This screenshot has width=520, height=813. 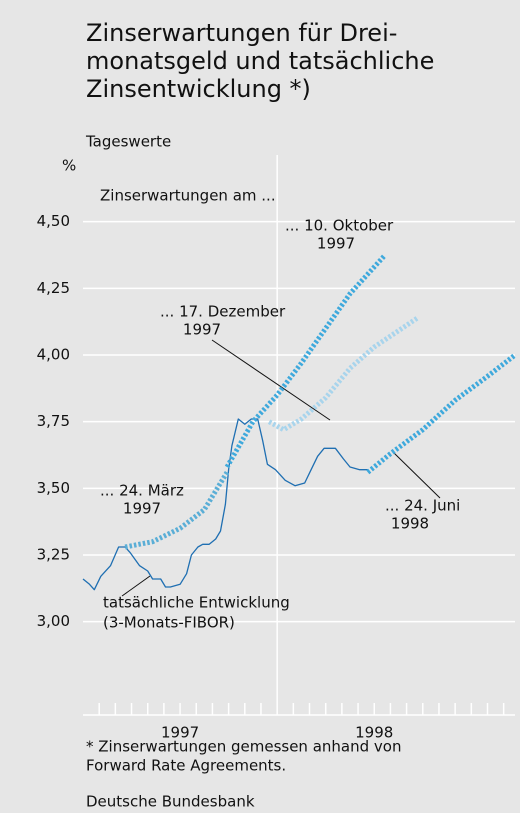 What do you see at coordinates (374, 733) in the screenshot?
I see `x-tick-label: 1998` at bounding box center [374, 733].